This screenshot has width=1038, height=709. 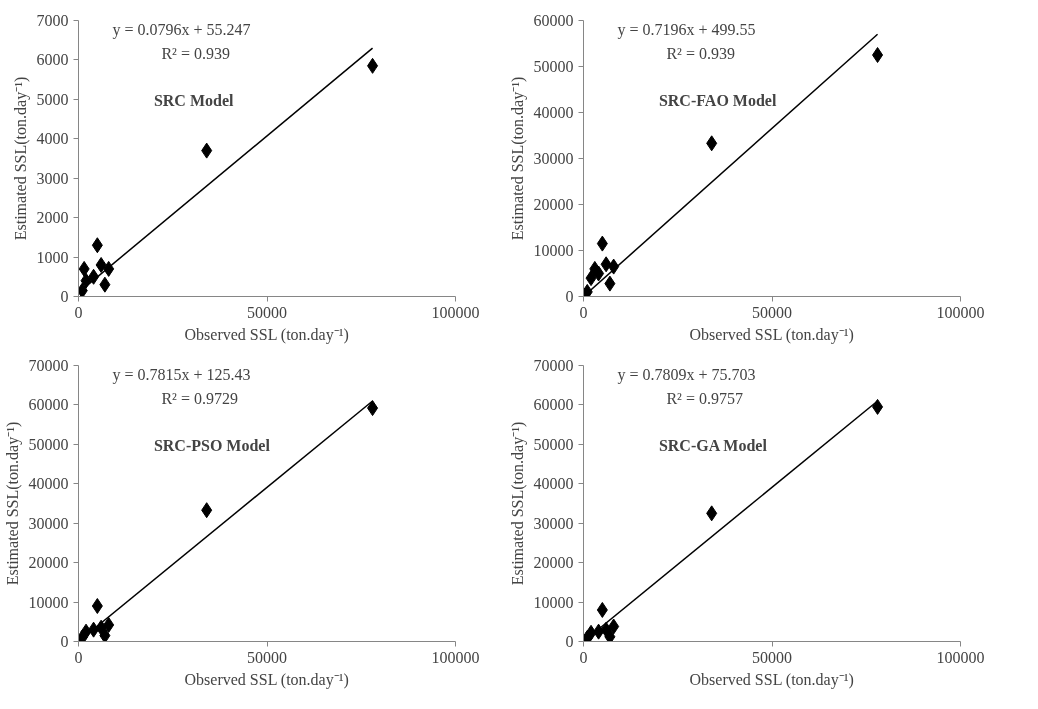 What do you see at coordinates (52, 60) in the screenshot?
I see `y-tick-label: 6000` at bounding box center [52, 60].